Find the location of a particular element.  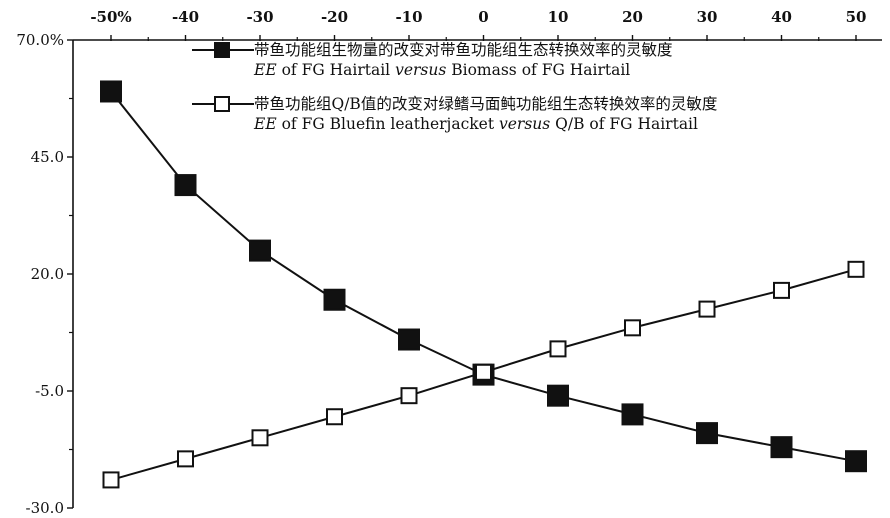

x-tick-label: -40 is located at coordinates (185, 17).